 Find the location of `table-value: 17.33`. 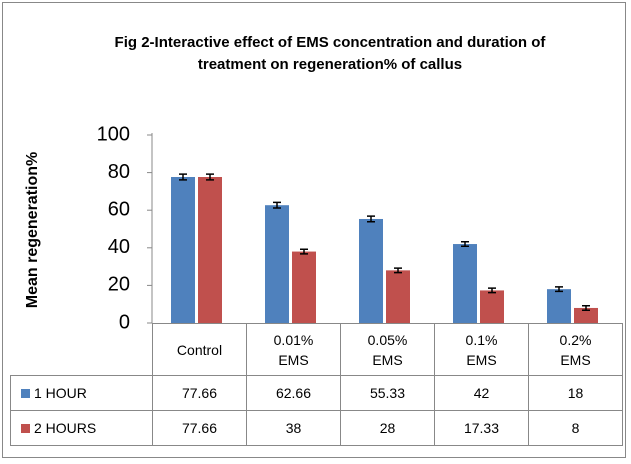

table-value: 17.33 is located at coordinates (481, 428).